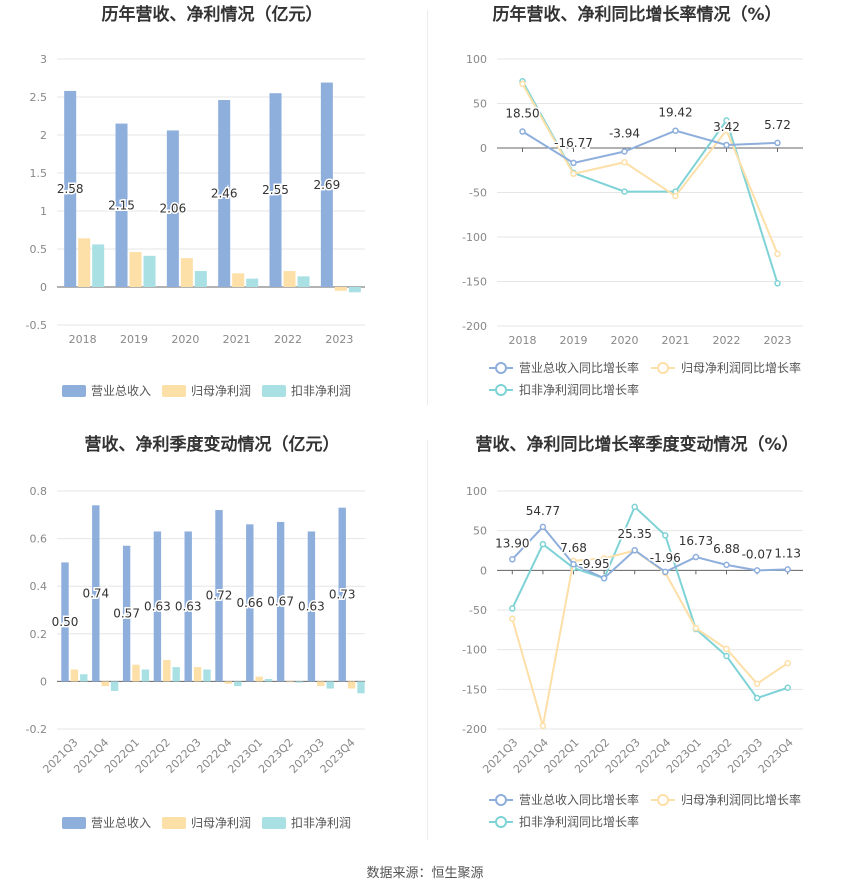 This screenshot has width=850, height=891. I want to click on chart-title: 营收、净利同比增长率季度变动情况（%）, so click(636, 444).